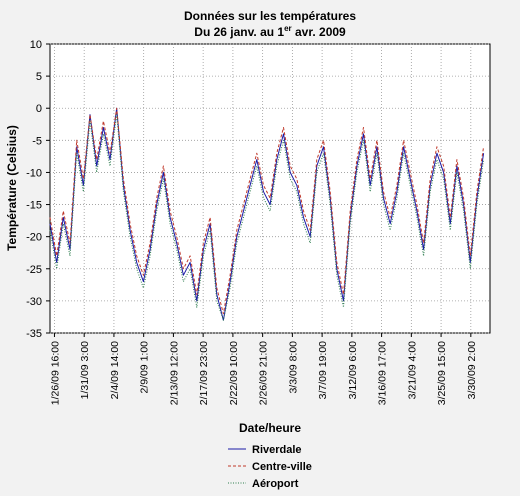 The height and width of the screenshot is (496, 520). Describe the element at coordinates (39, 109) in the screenshot. I see `y-tick-label: 0` at that location.